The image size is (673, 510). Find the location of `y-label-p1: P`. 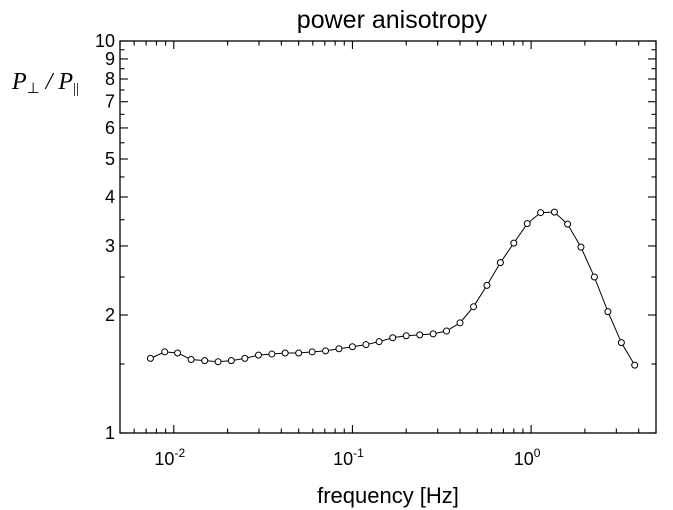

y-label-p1: P is located at coordinates (19, 82).